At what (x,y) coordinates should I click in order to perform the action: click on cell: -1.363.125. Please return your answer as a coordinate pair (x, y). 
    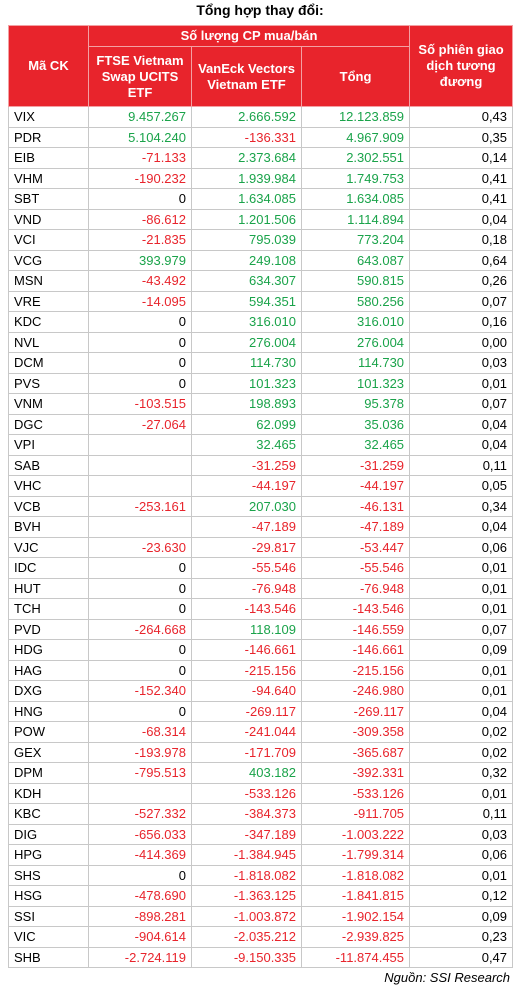
    Looking at the image, I should click on (246, 896).